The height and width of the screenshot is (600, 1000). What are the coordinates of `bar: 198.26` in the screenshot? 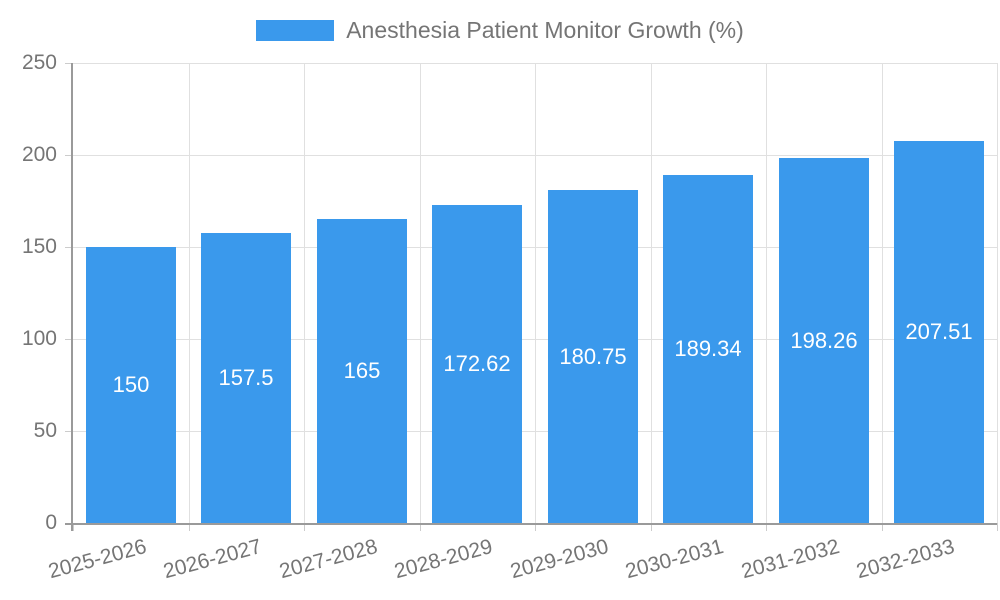 It's located at (824, 340).